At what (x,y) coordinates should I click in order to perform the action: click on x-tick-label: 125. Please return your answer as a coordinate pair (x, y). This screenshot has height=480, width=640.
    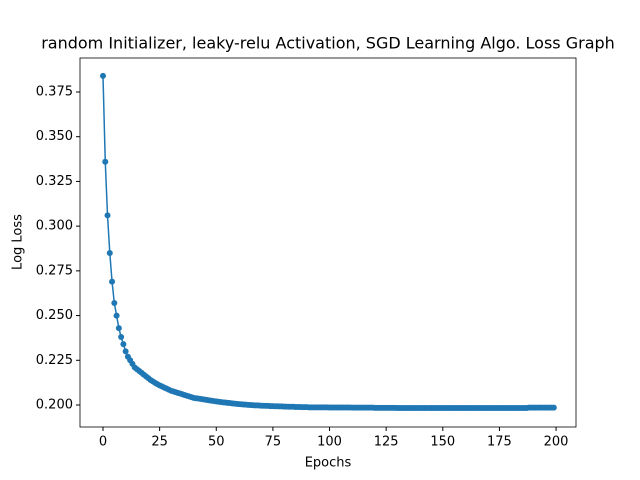
    Looking at the image, I should click on (386, 442).